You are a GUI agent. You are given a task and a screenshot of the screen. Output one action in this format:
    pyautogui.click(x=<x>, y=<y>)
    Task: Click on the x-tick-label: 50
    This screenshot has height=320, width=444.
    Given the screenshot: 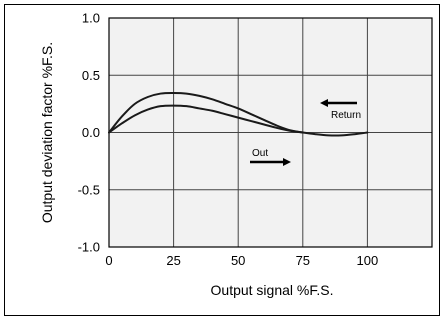 What is the action you would take?
    pyautogui.click(x=238, y=260)
    